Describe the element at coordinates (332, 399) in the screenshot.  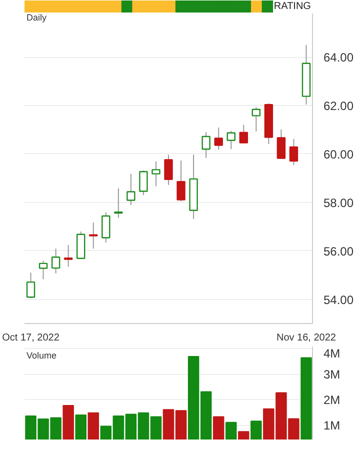
I see `y-tick-label: 2M` at that location.